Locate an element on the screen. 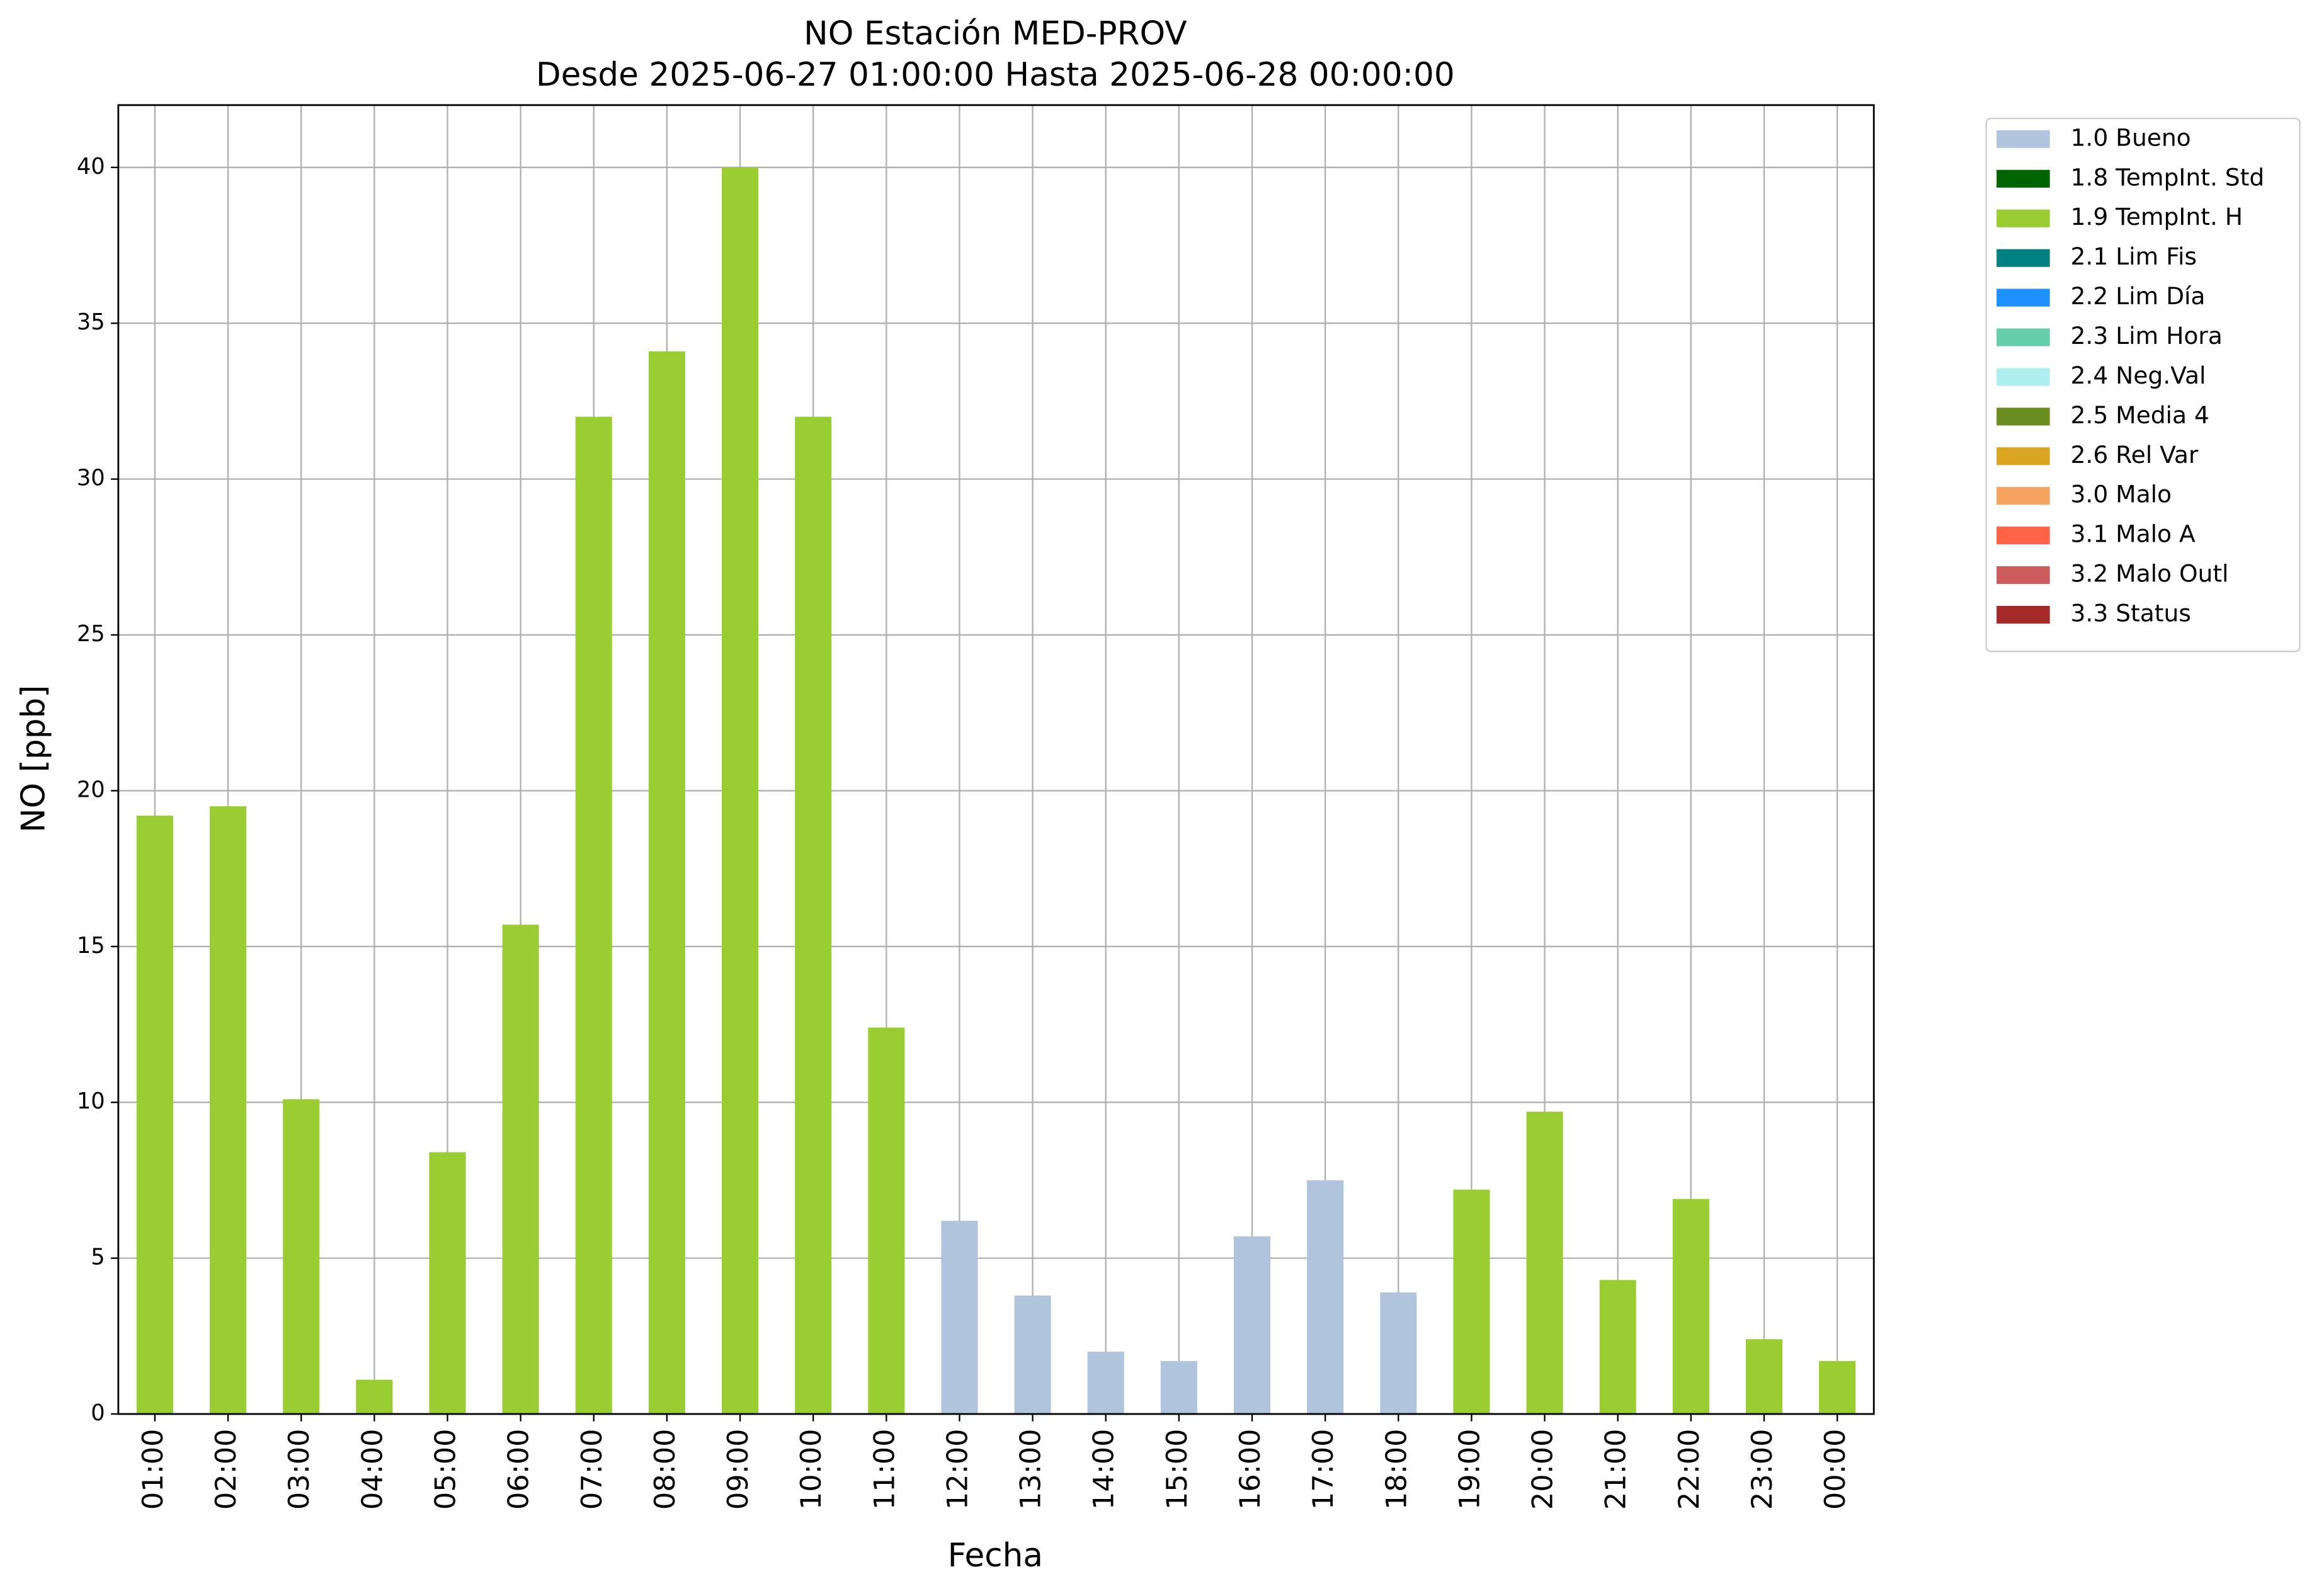 This screenshot has width=2319, height=1596. y-axis-label: NO [ppb] is located at coordinates (33, 759).